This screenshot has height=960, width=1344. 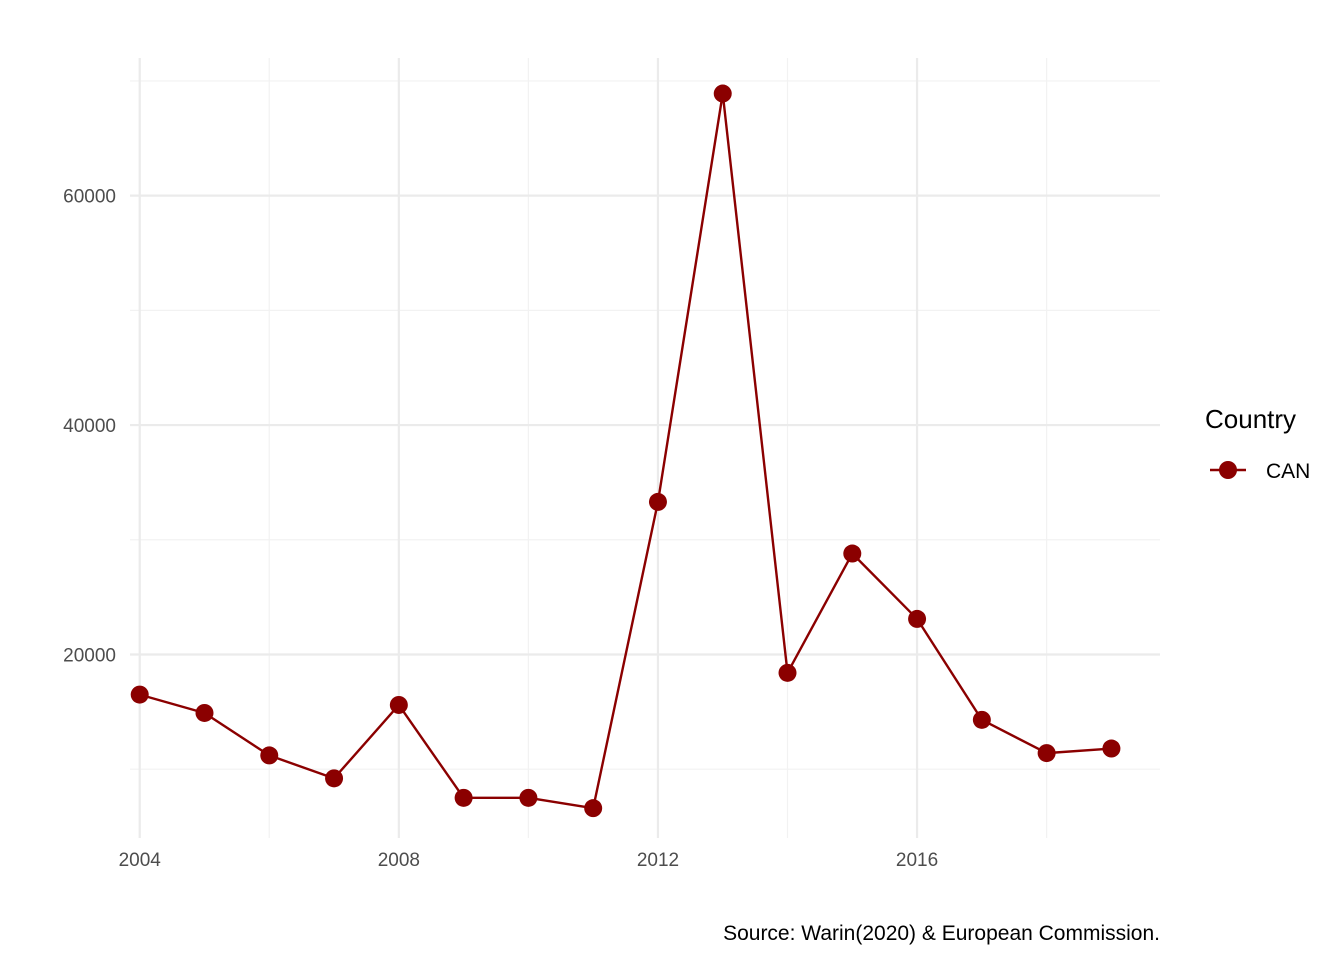 What do you see at coordinates (89, 655) in the screenshot?
I see `y-tick-label: 20000` at bounding box center [89, 655].